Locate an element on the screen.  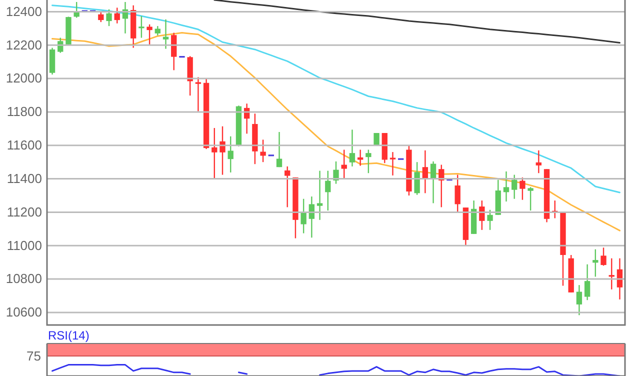
text: 75 is located at coordinates (33, 356).